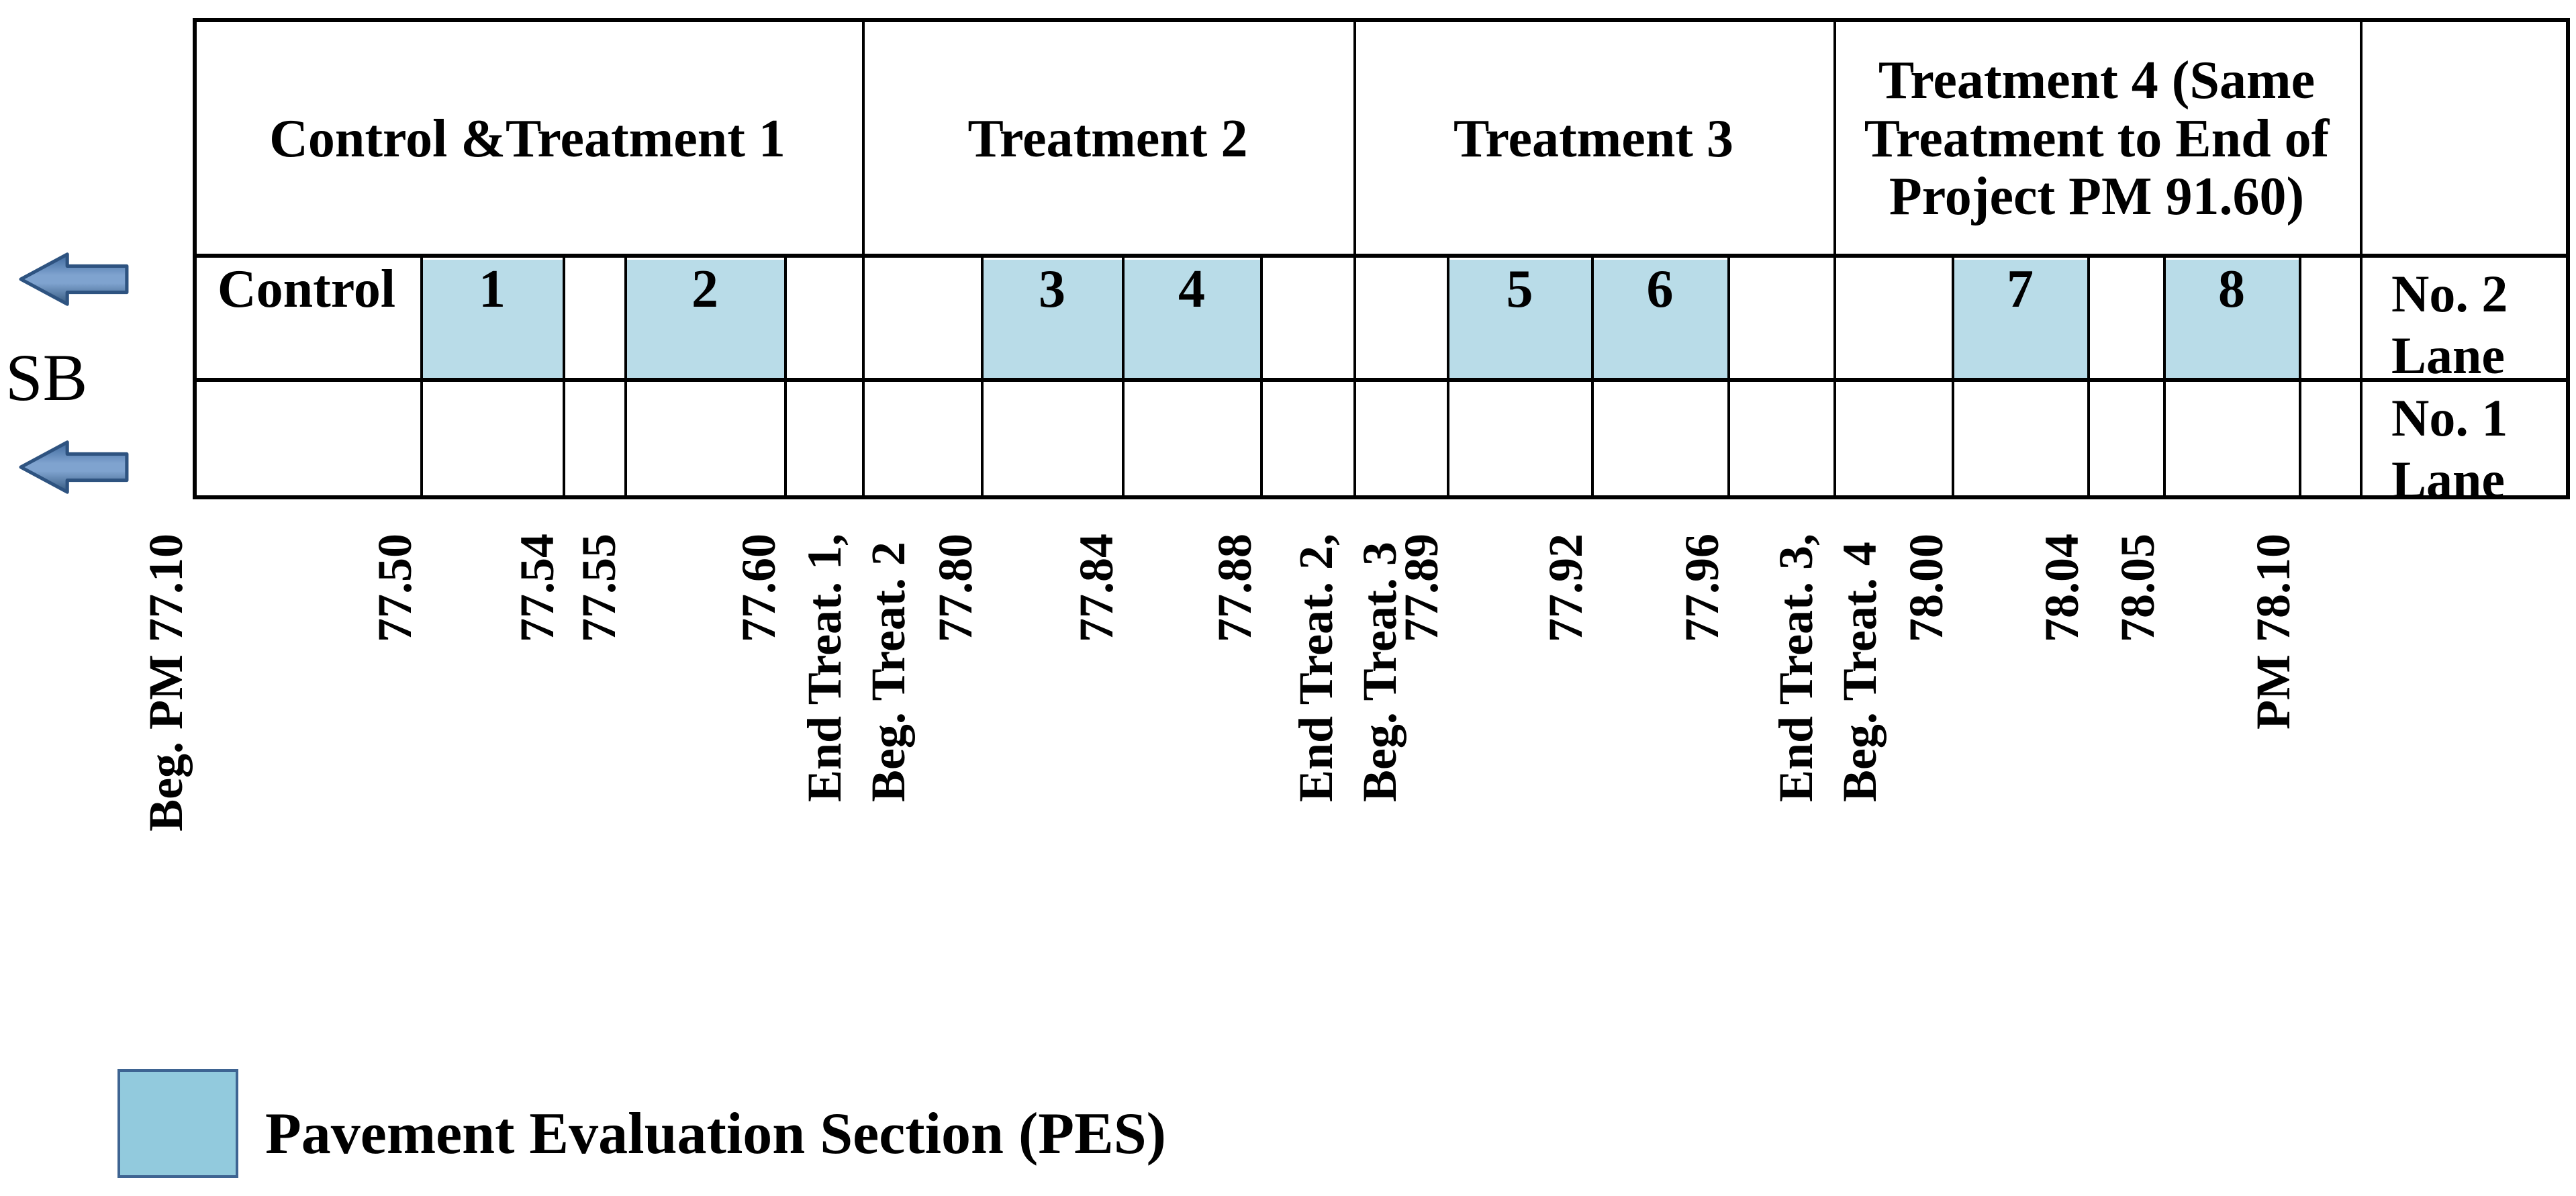 The height and width of the screenshot is (1196, 2576). I want to click on milepost-label: 78.04, so click(2062, 588).